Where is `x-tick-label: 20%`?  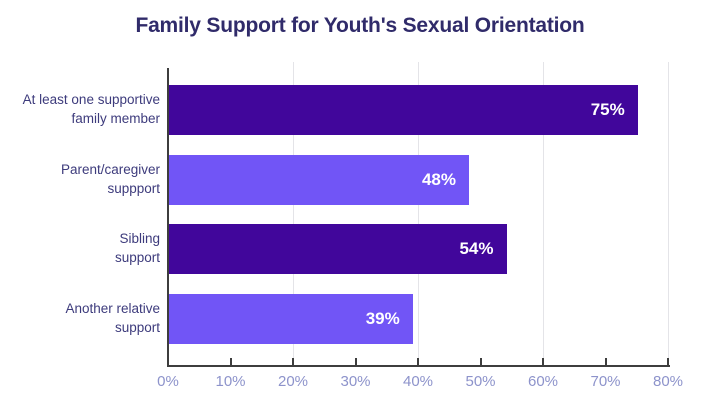 x-tick-label: 20% is located at coordinates (293, 381).